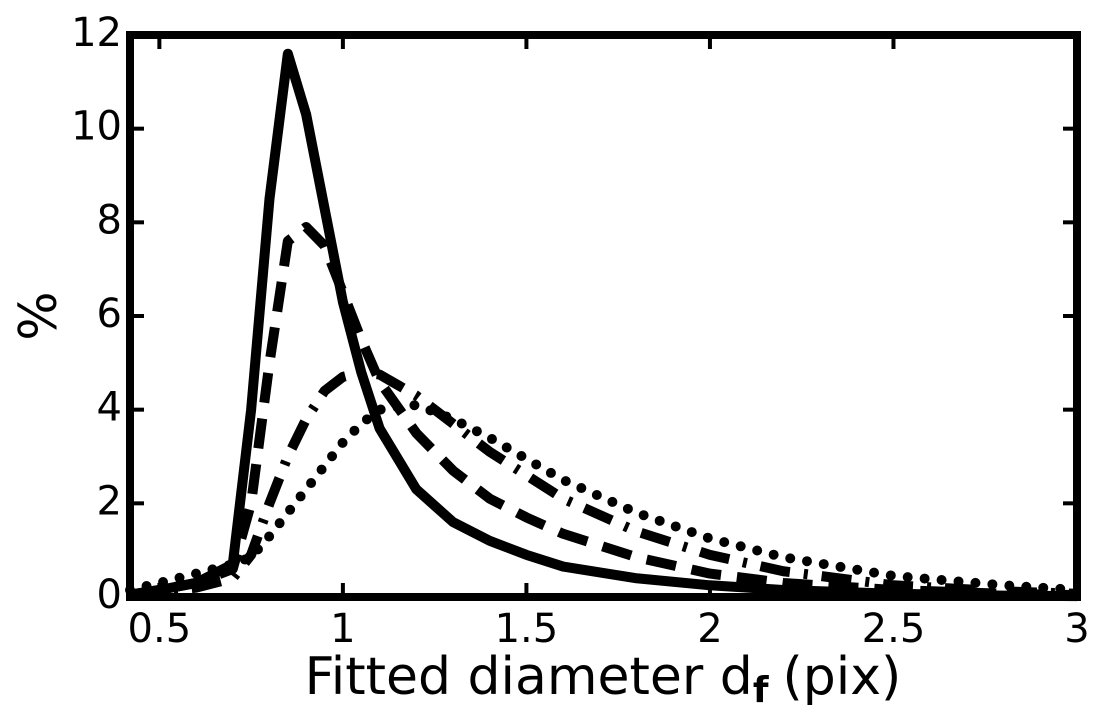 Image resolution: width=1101 pixels, height=721 pixels. Describe the element at coordinates (96, 33) in the screenshot. I see `y-tick-label: 12` at that location.